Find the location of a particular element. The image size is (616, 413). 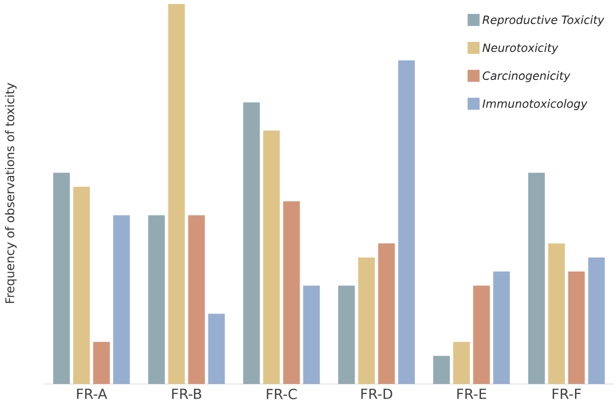

x-tick-label: FR-F is located at coordinates (566, 393).